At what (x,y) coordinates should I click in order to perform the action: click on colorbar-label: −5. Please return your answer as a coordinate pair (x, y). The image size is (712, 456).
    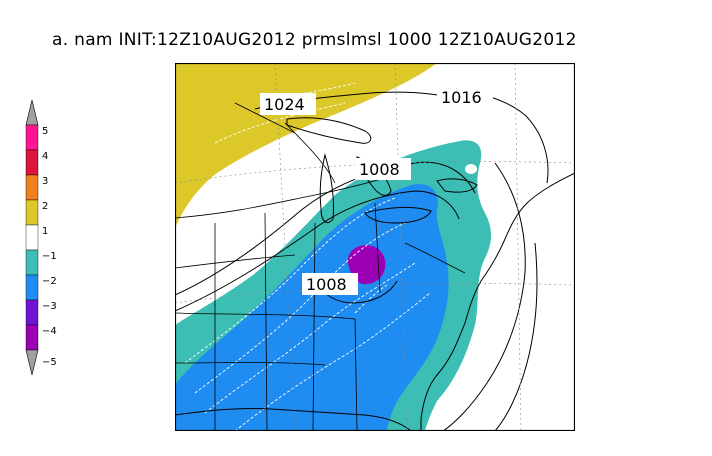
    Looking at the image, I should click on (49, 362).